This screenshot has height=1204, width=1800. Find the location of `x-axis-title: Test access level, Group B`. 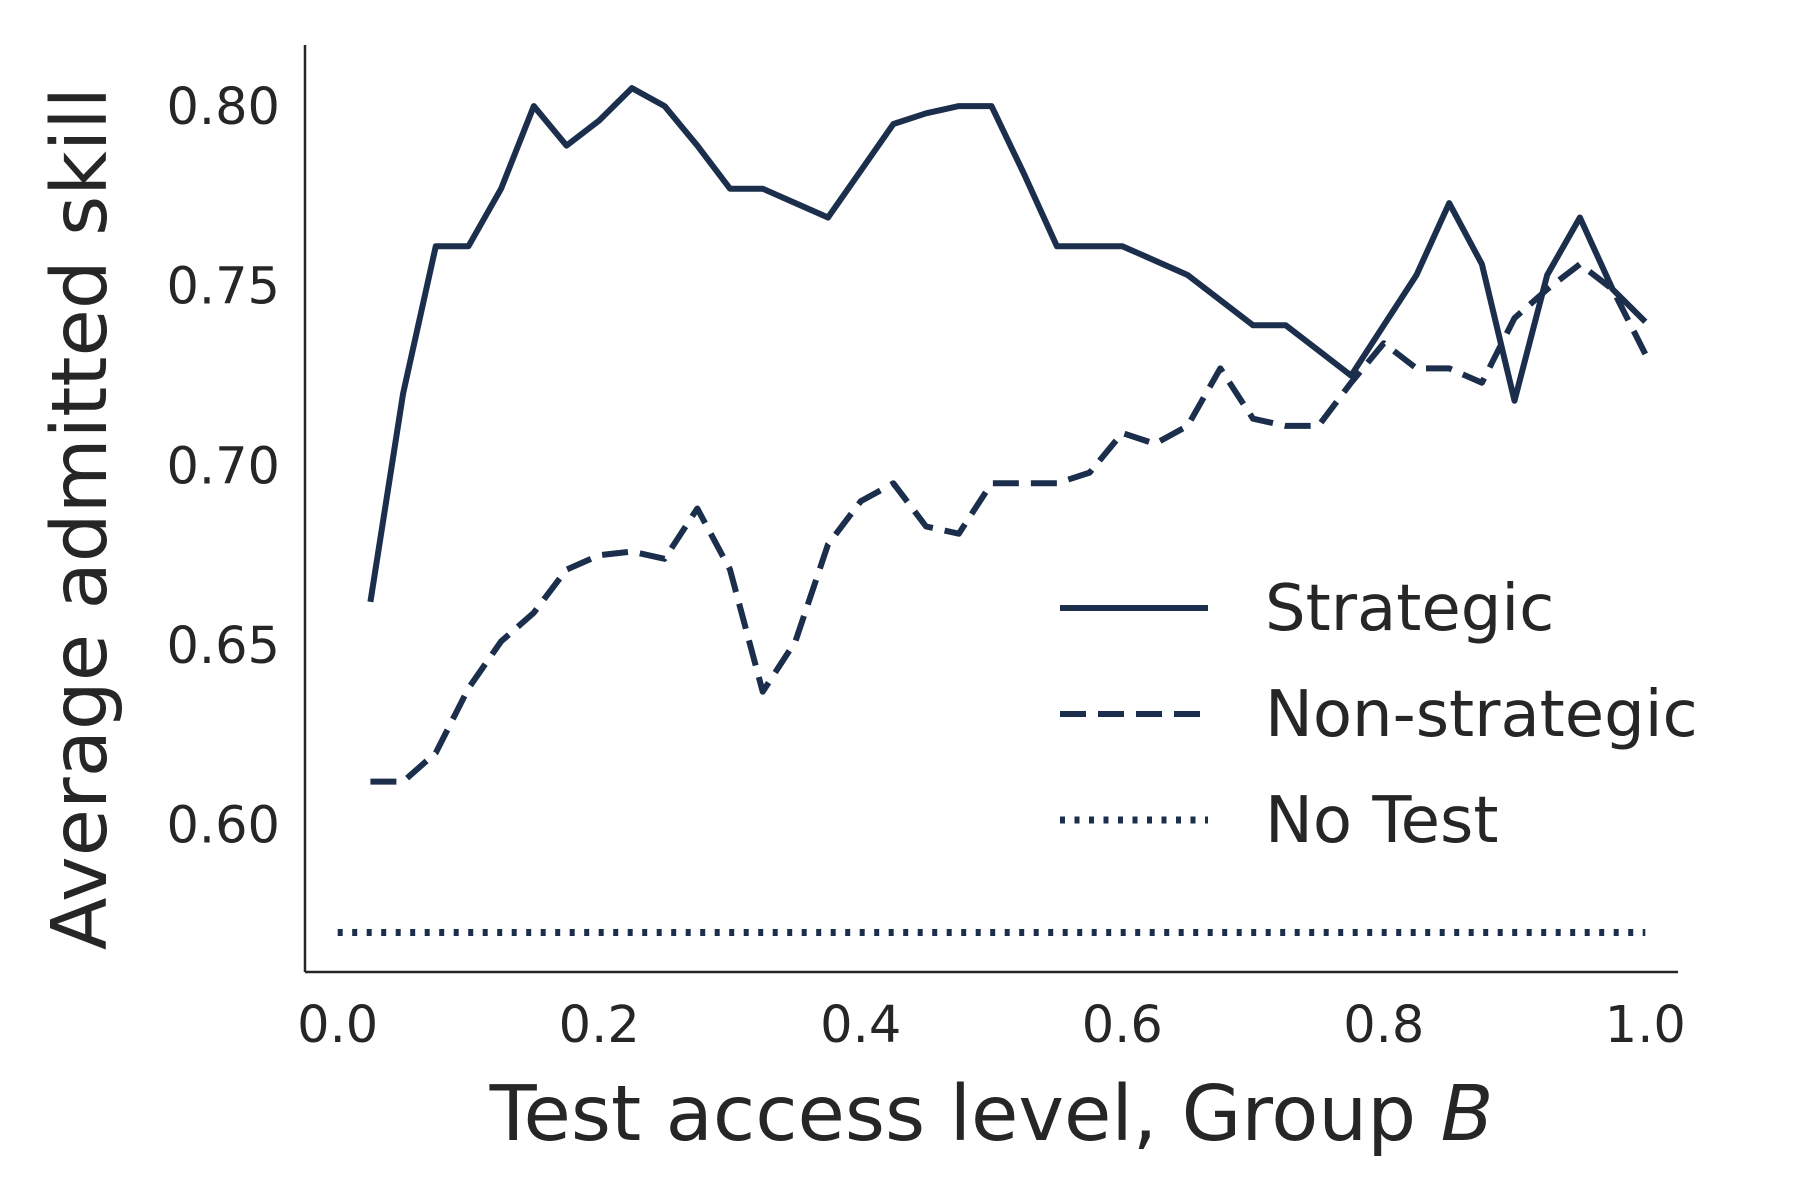

x-axis-title: Test access level, Group B is located at coordinates (991, 1114).